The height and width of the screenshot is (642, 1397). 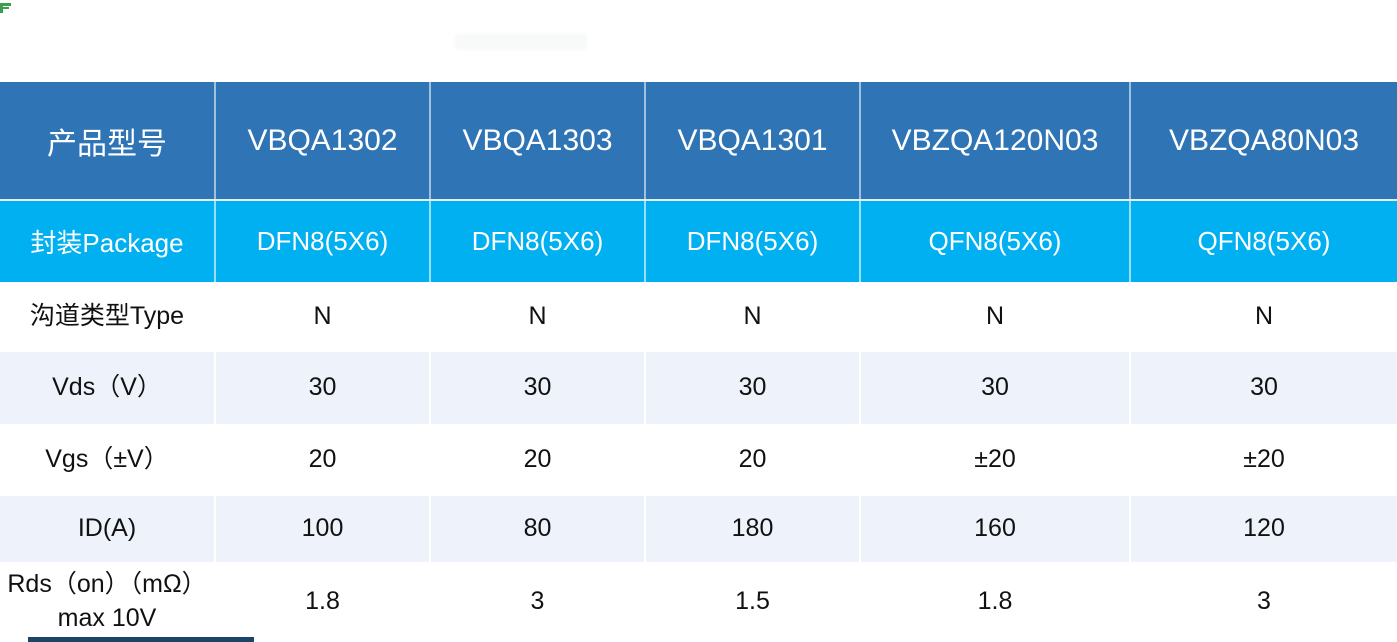 I want to click on row-label: Vds（V）, so click(x=108, y=388).